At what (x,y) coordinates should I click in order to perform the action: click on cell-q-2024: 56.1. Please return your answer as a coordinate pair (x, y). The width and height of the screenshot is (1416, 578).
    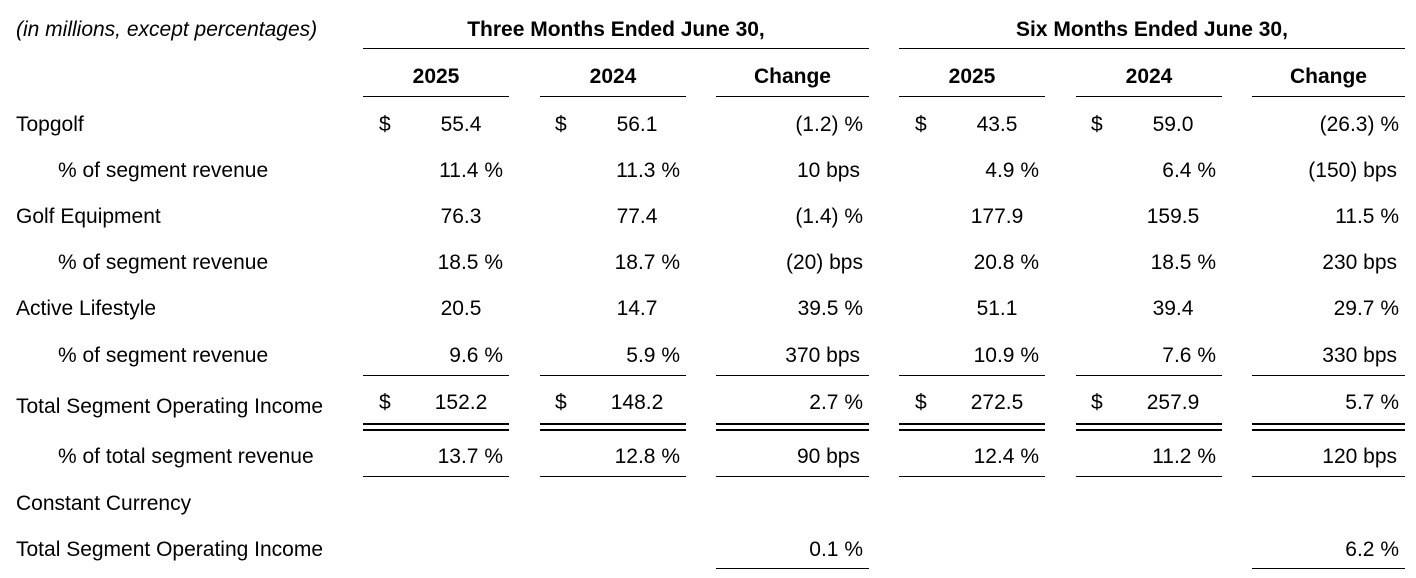
    Looking at the image, I should click on (637, 124).